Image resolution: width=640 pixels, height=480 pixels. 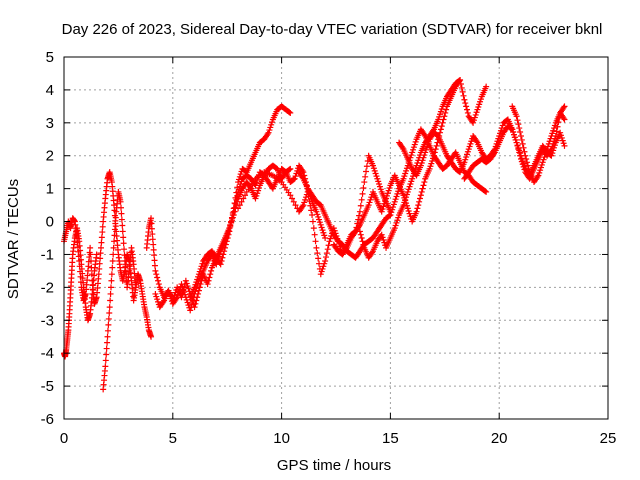 I want to click on y-tick-label: -5, so click(x=47, y=386).